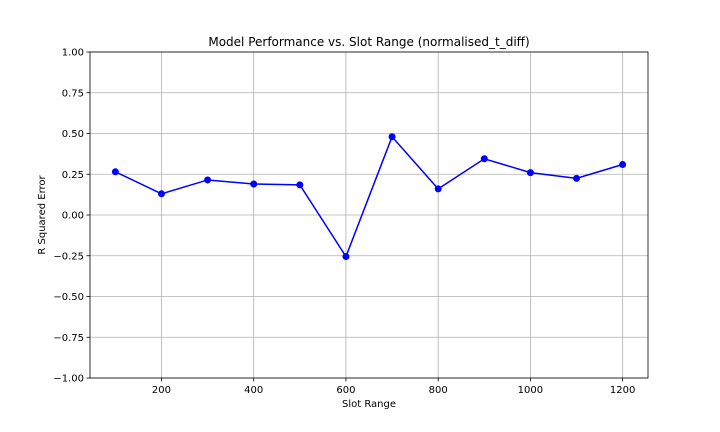  What do you see at coordinates (73, 175) in the screenshot?
I see `y-tick-label: 0.25` at bounding box center [73, 175].